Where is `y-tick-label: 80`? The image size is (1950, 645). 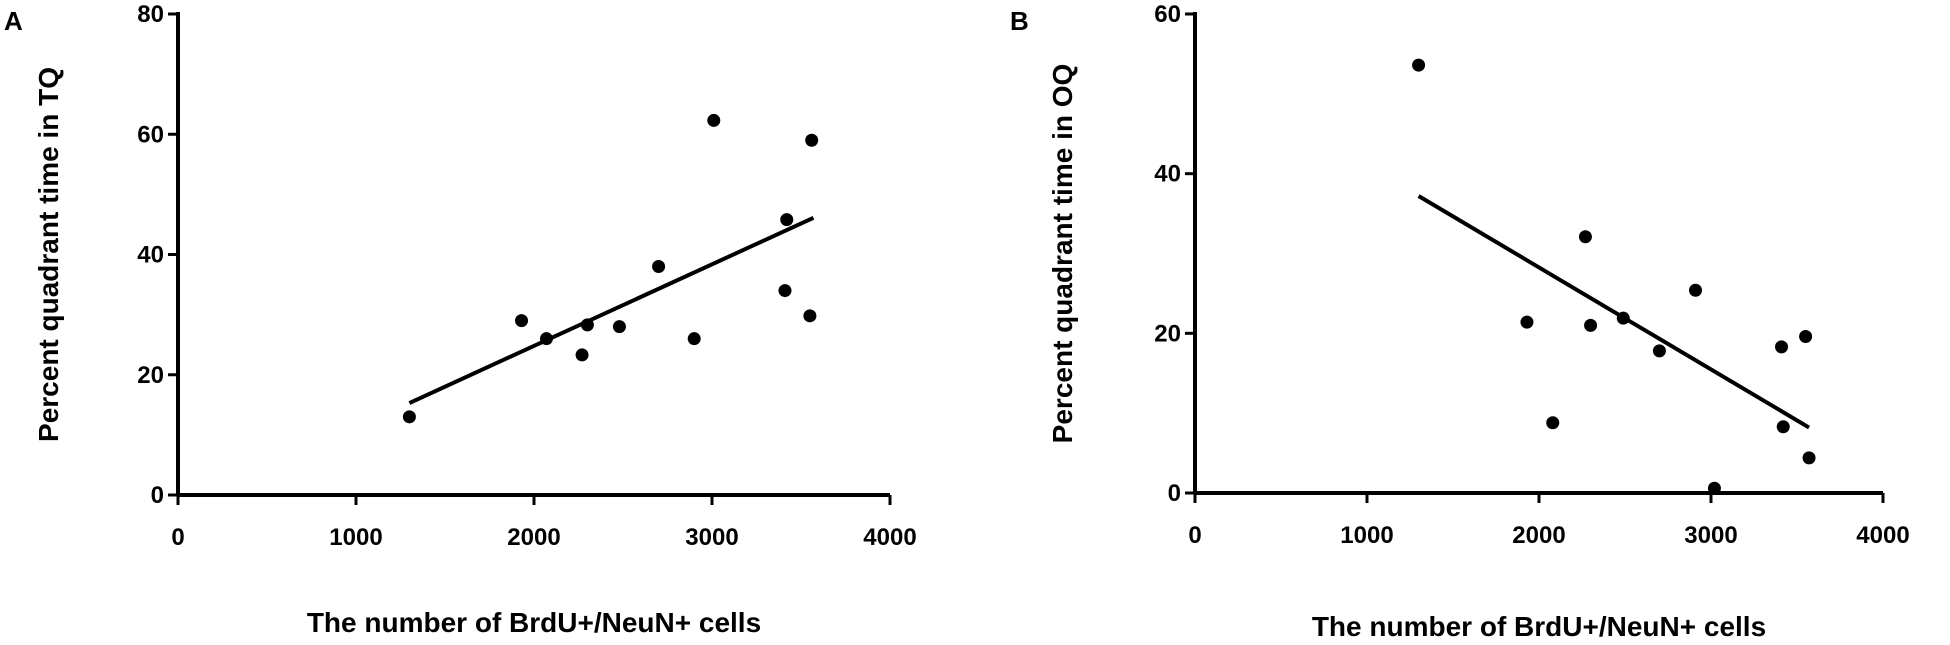 y-tick-label: 80 is located at coordinates (150, 14).